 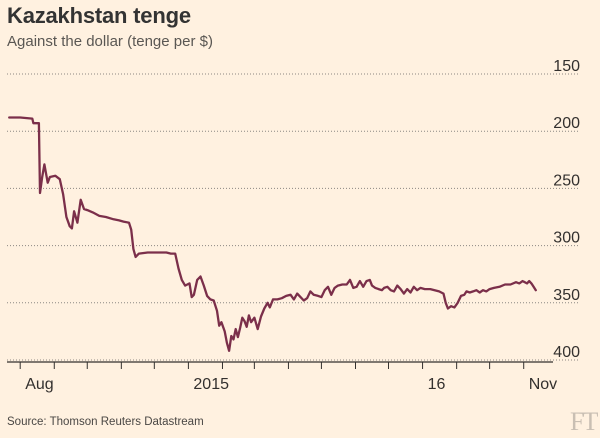 I want to click on y-axis-labels: 150 200 250 300 350 400, so click(x=566, y=209).